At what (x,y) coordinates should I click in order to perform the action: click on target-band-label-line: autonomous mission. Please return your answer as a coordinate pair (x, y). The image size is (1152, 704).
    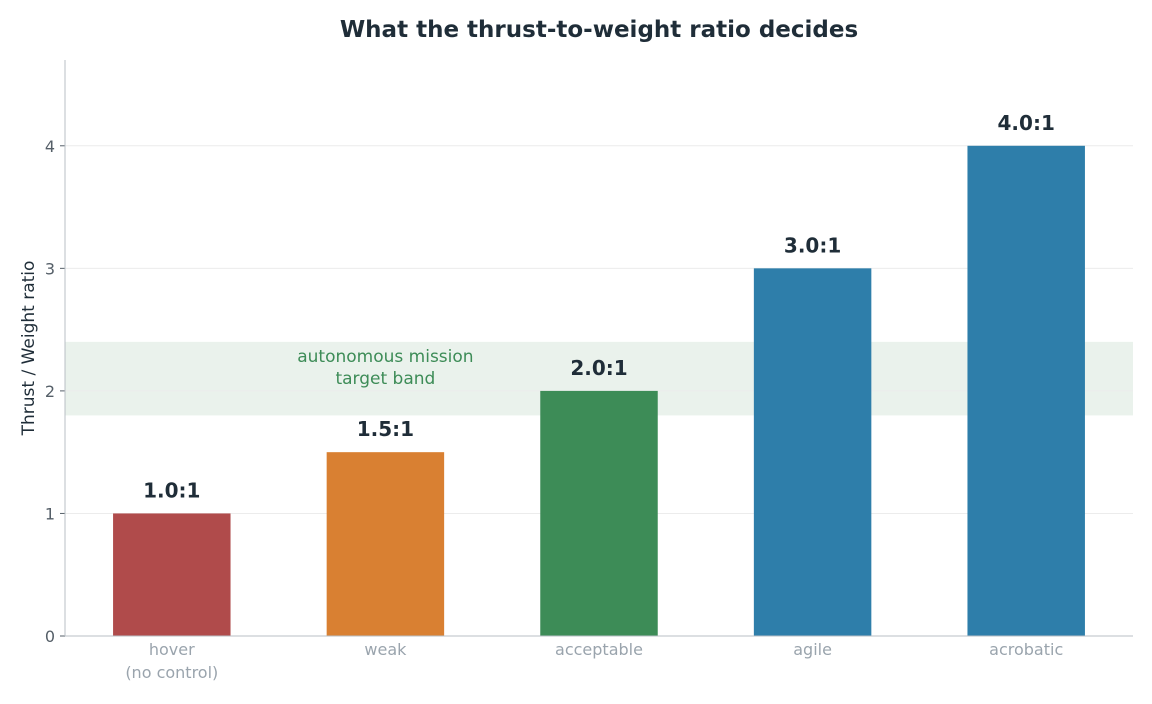
    Looking at the image, I should click on (385, 357).